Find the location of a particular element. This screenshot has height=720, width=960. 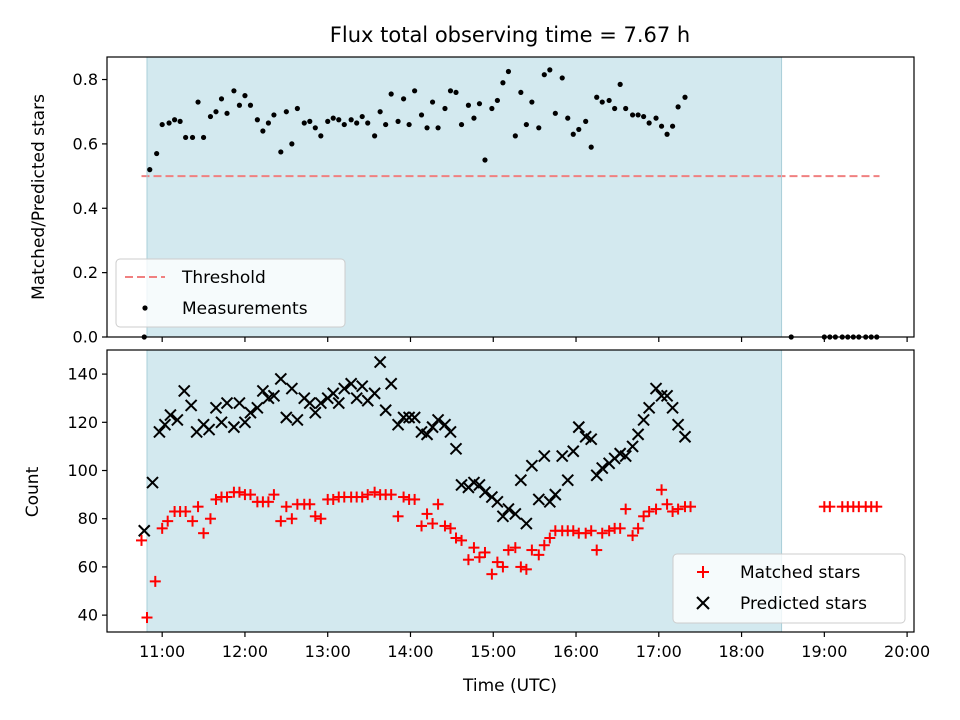

y-tick-label: 120 is located at coordinates (82, 422).